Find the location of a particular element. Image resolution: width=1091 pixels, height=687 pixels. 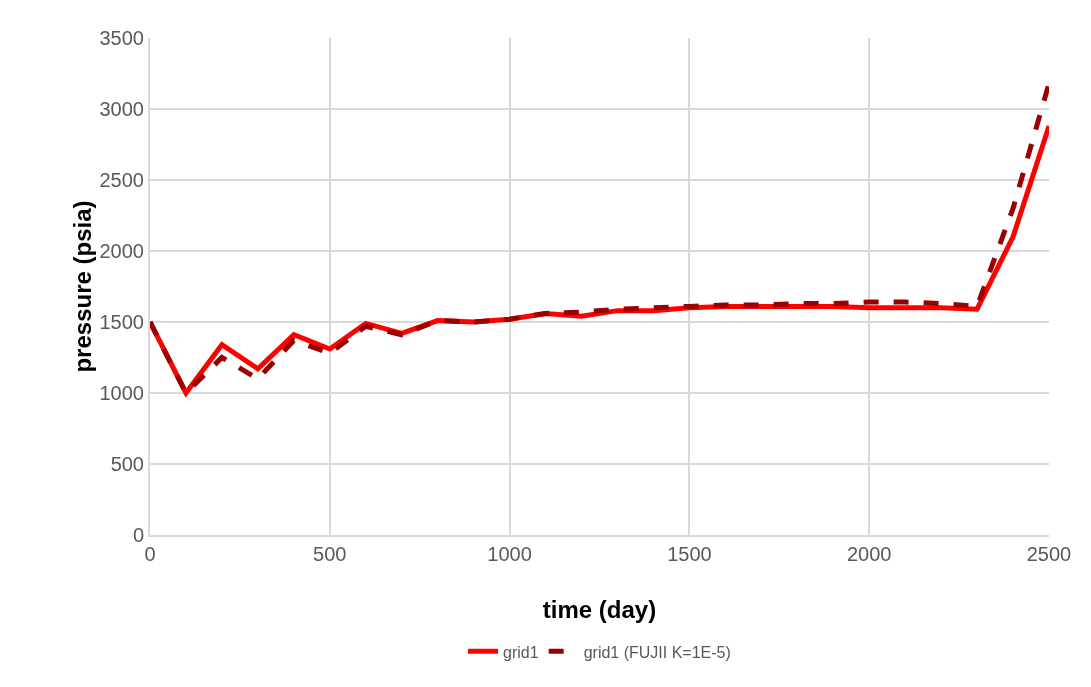

y-tick-label: 1000 is located at coordinates (121, 393).